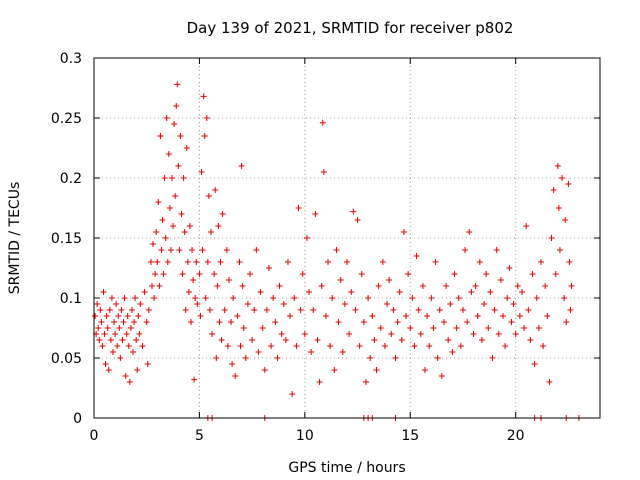 The image size is (640, 480). I want to click on y-tick-label: 0.1, so click(71, 299).